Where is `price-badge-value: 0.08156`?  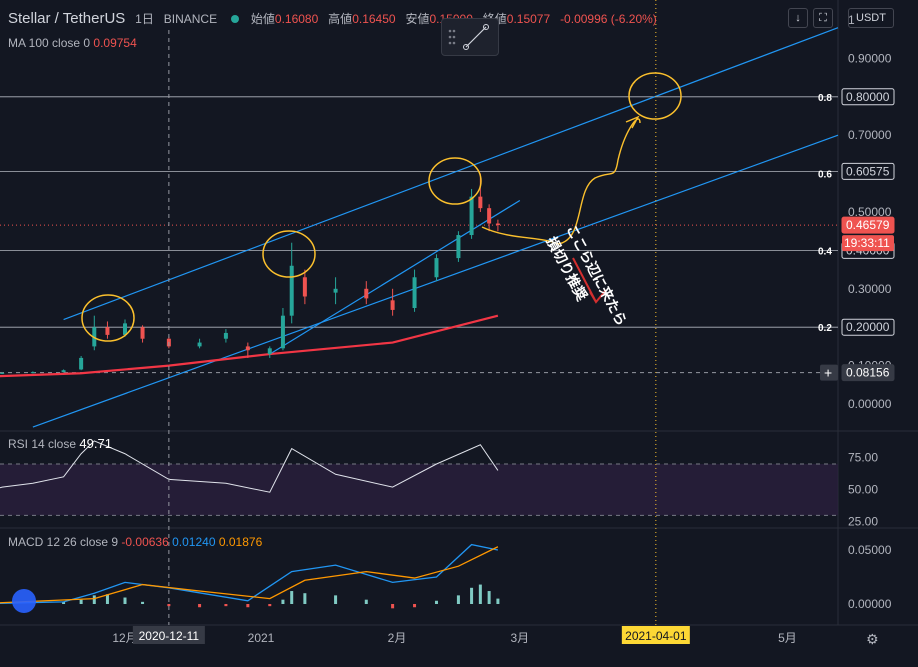 price-badge-value: 0.08156 is located at coordinates (868, 373).